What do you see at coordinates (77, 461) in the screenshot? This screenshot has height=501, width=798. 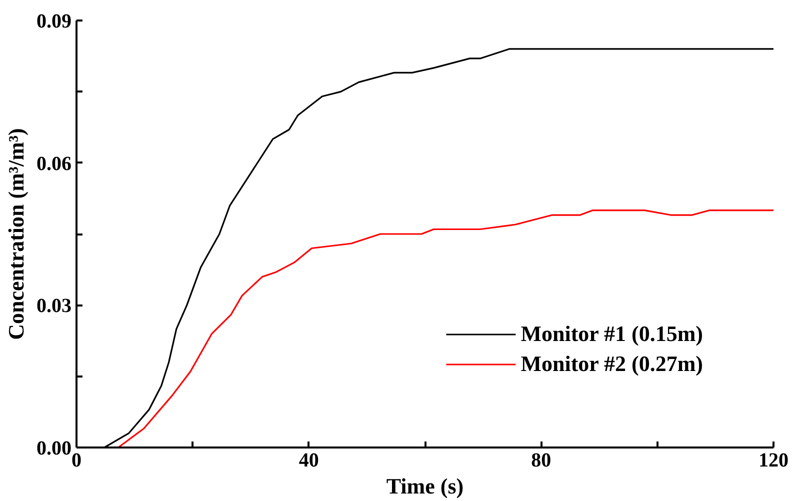 I see `x-tick-label: 0` at bounding box center [77, 461].